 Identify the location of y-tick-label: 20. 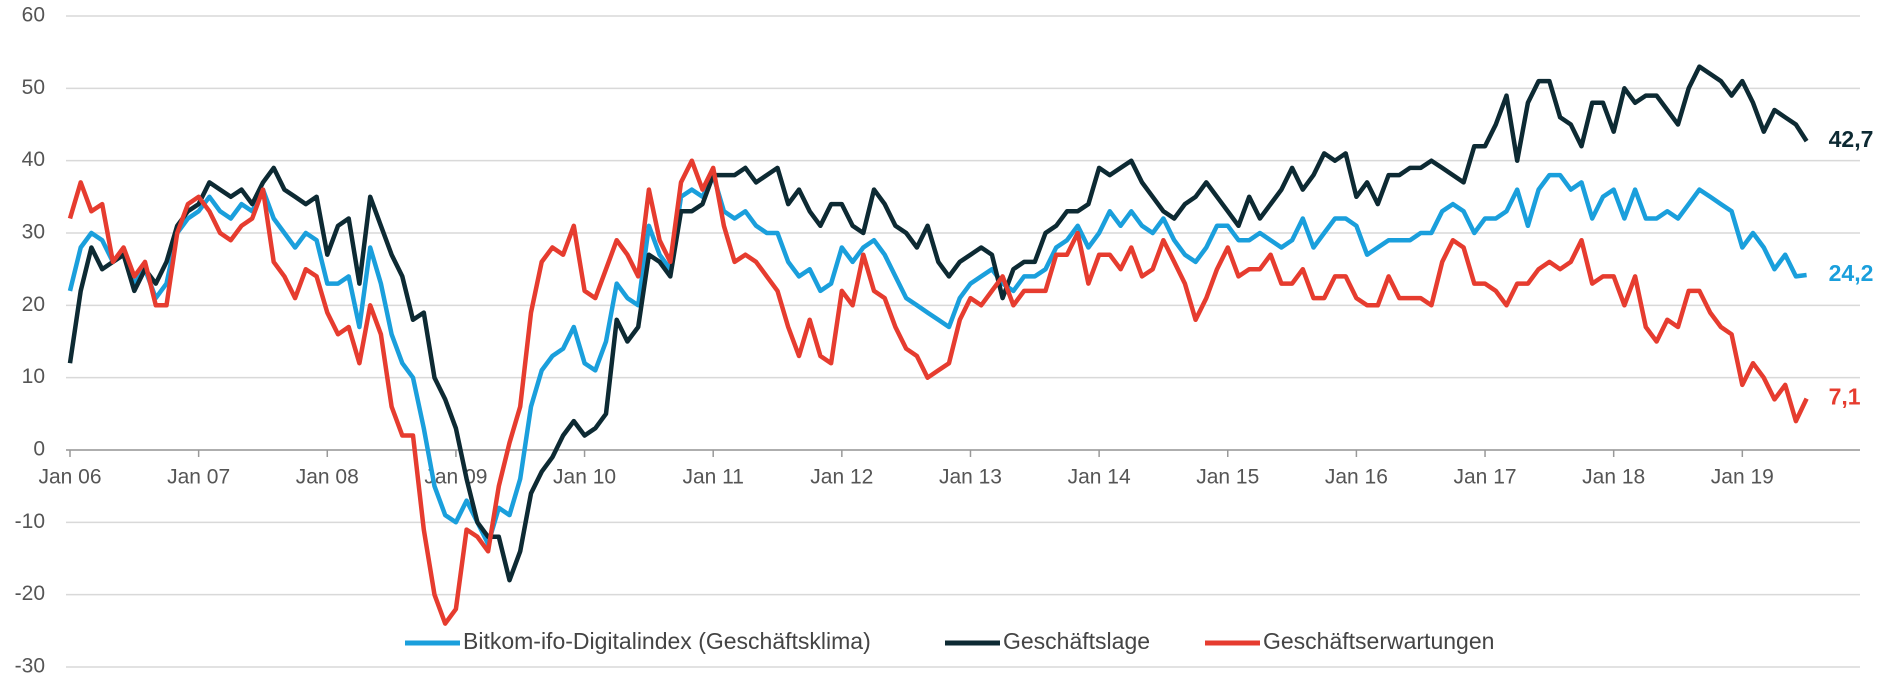
(33, 304).